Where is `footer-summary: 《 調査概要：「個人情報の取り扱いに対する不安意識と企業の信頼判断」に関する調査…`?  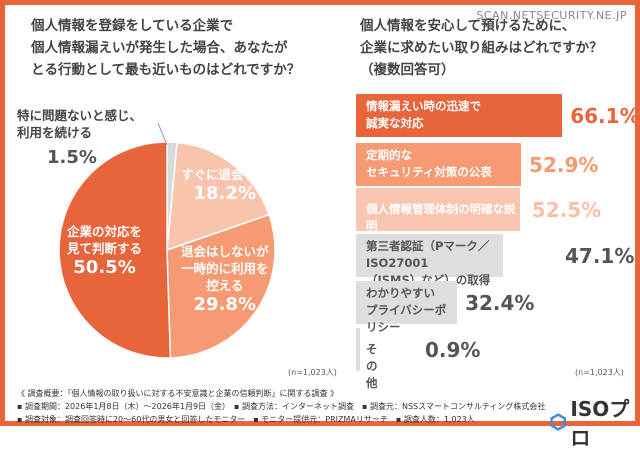
footer-summary: 《 調査概要：「個人情報の取り扱いに対する不安意識と企業の信頼判断」に関する調査… is located at coordinates (178, 393).